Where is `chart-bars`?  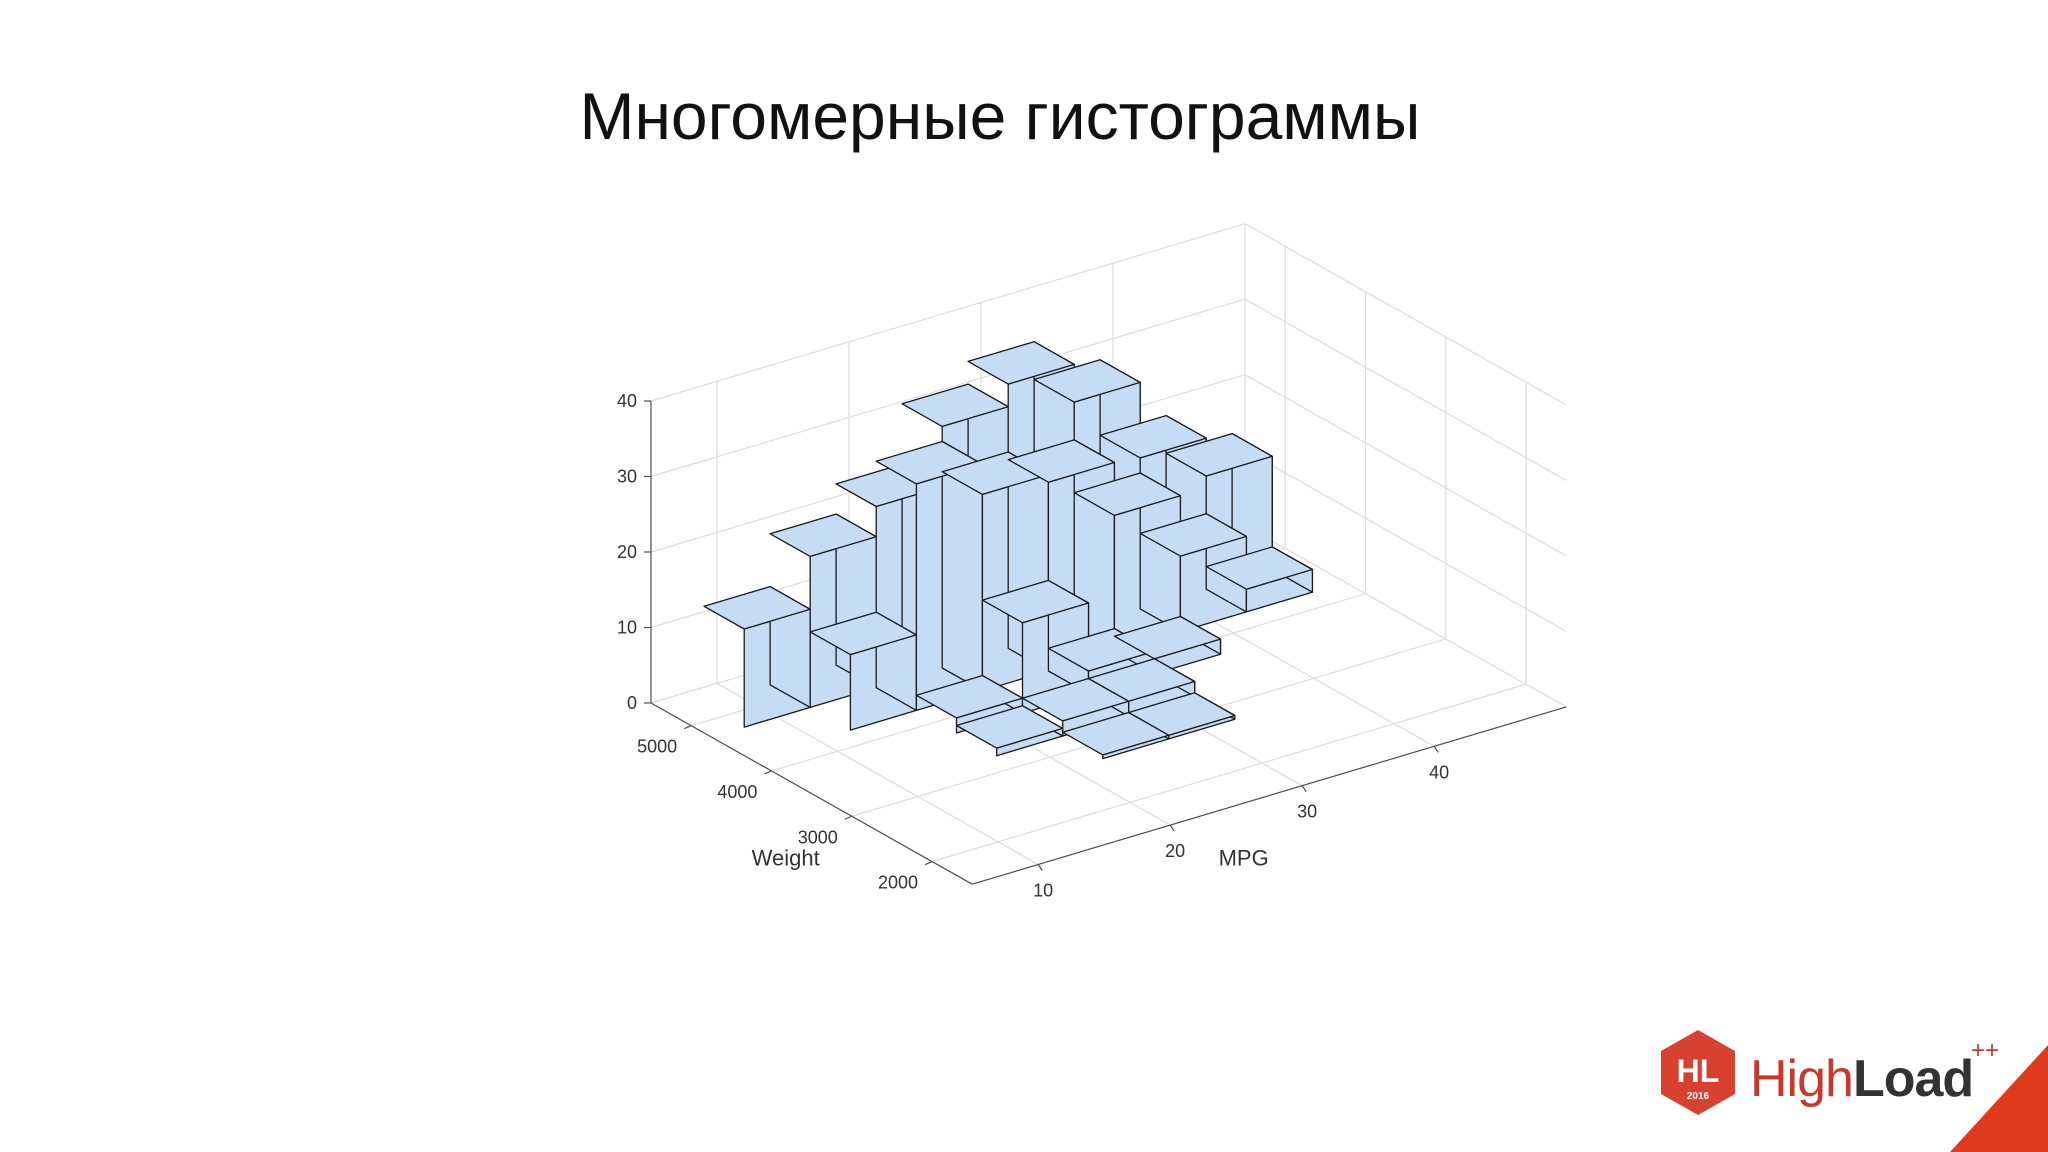 chart-bars is located at coordinates (1008, 550).